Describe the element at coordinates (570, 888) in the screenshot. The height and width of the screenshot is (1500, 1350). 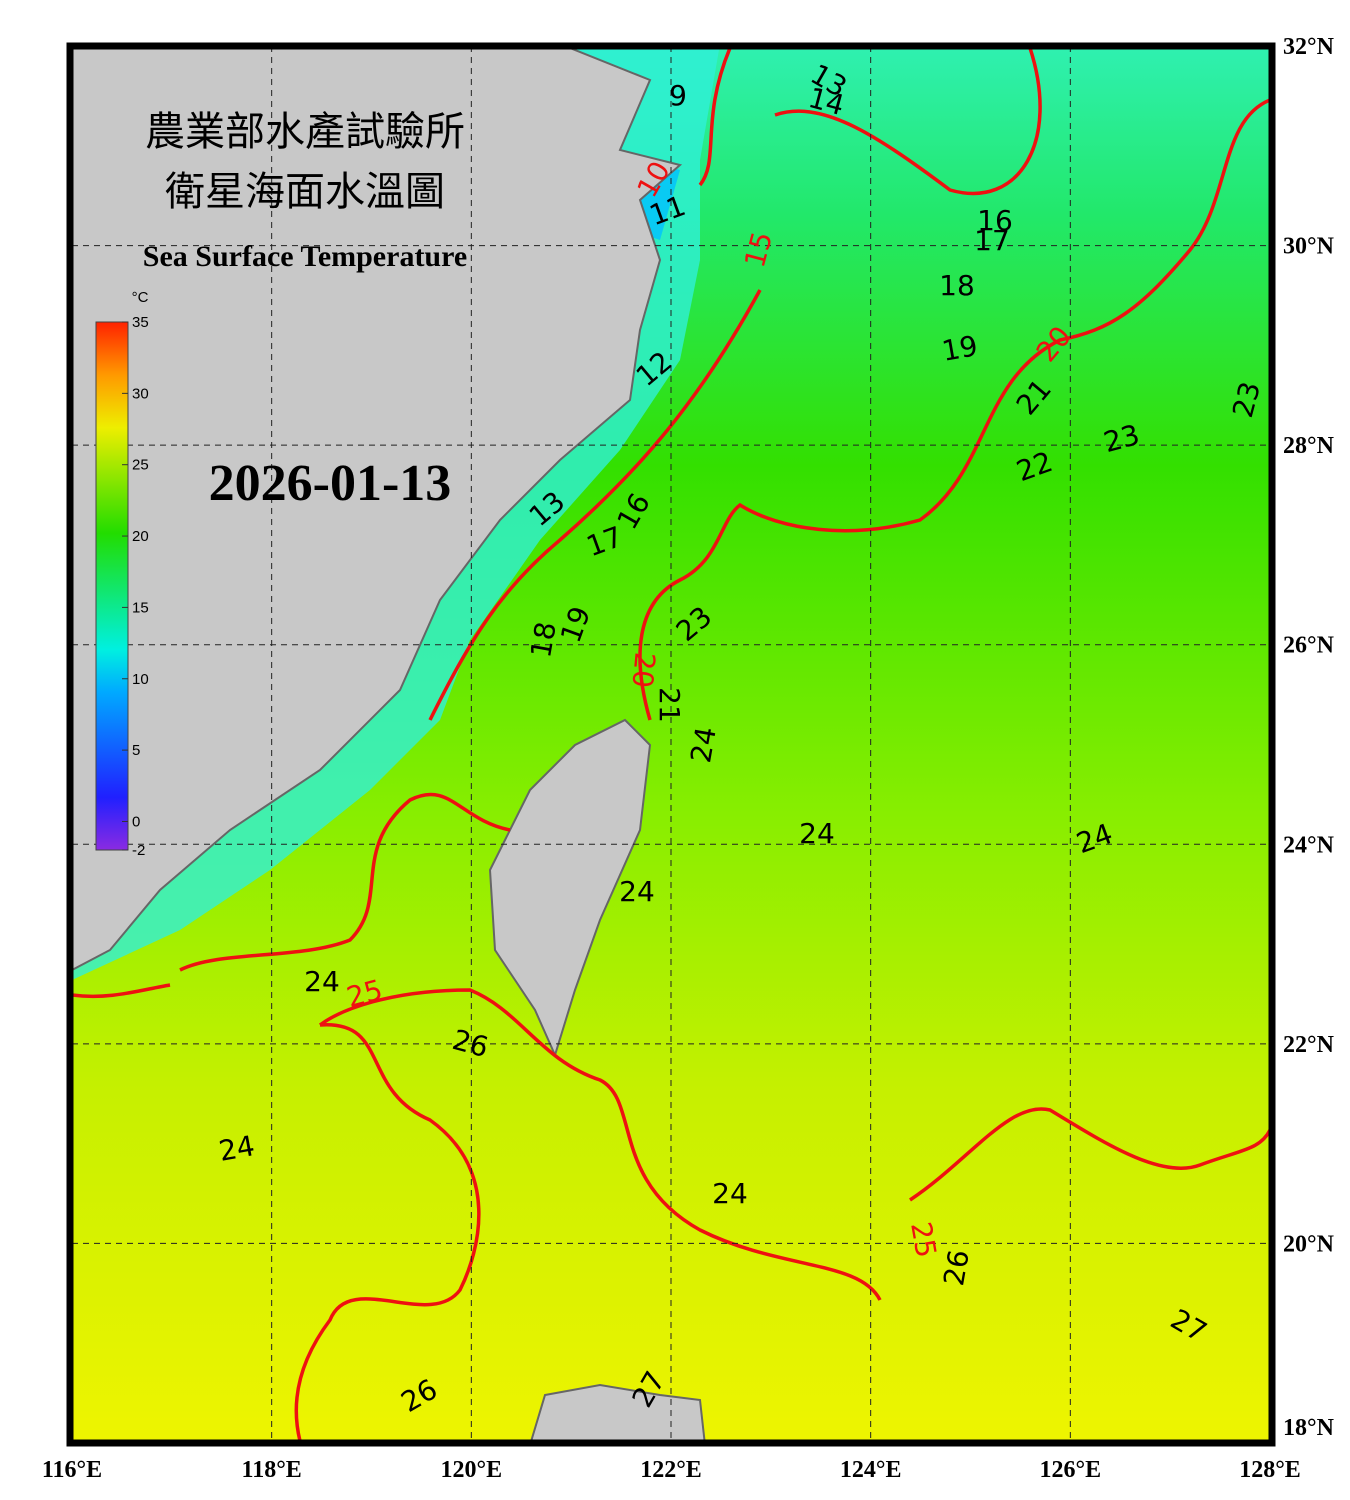
I see `taiwan` at that location.